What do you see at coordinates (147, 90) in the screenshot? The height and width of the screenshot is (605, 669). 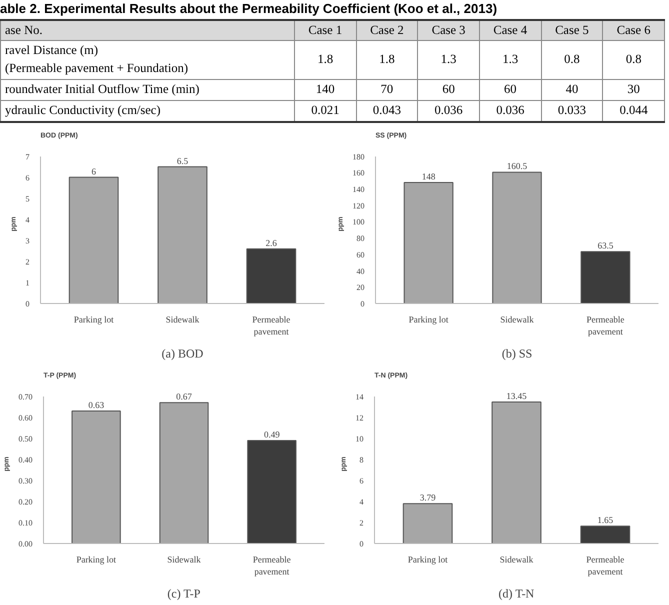 I see `text: roundwater Initial Outflow Time (min)` at bounding box center [147, 90].